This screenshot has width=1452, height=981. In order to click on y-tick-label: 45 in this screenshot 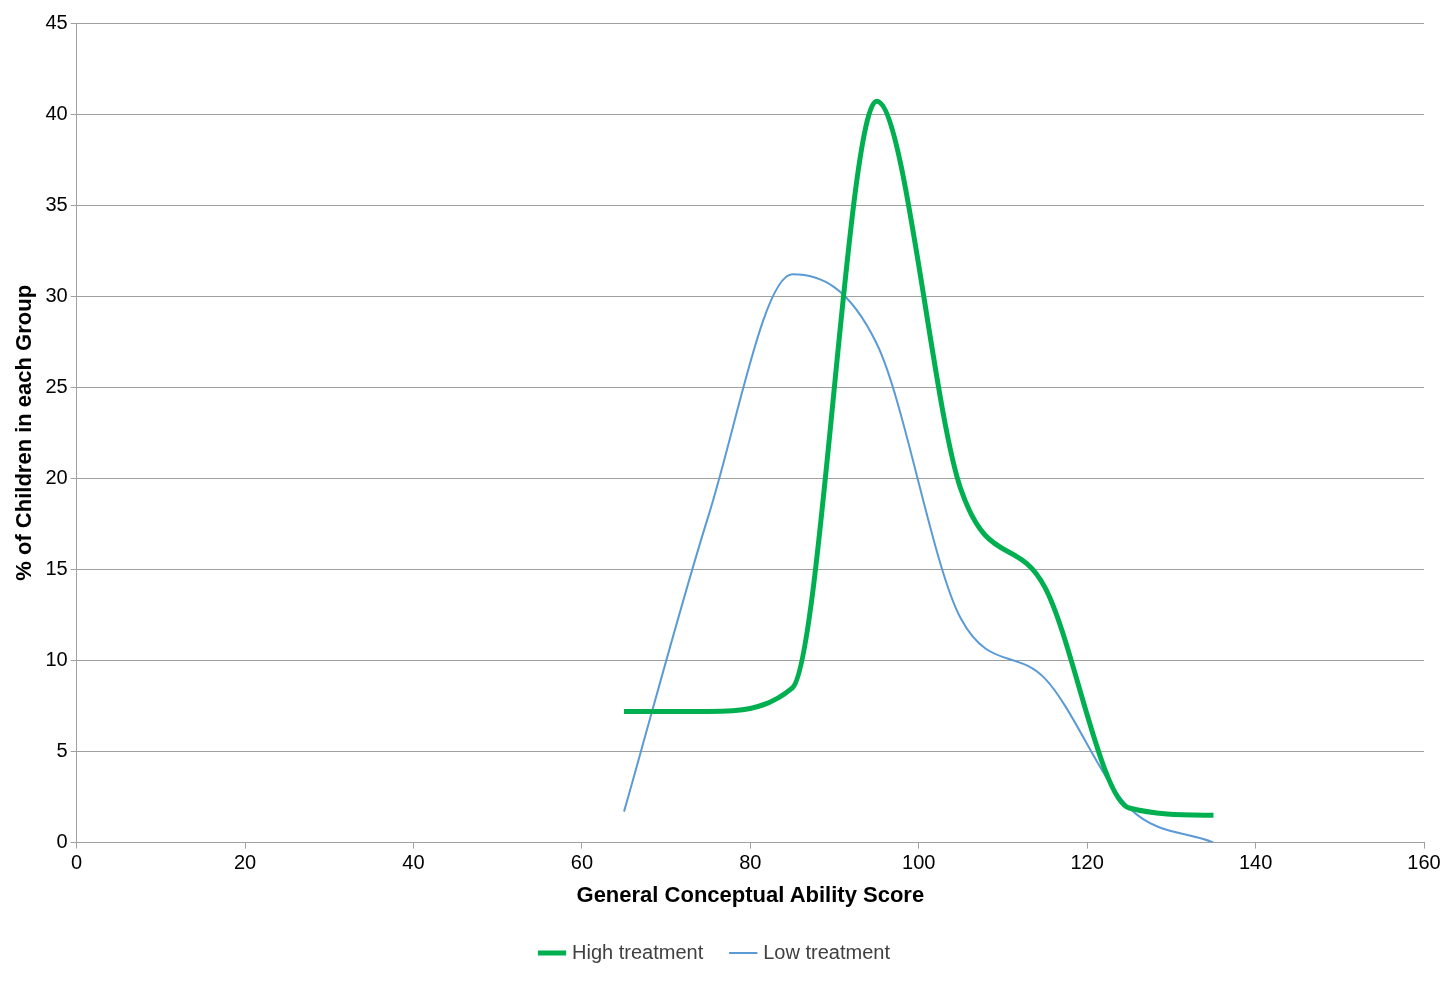, I will do `click(56, 21)`.